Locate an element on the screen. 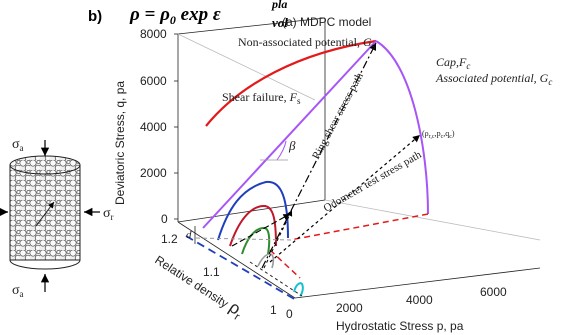 Image resolution: width=568 pixels, height=335 pixels. yield-surface-green is located at coordinates (256, 240).